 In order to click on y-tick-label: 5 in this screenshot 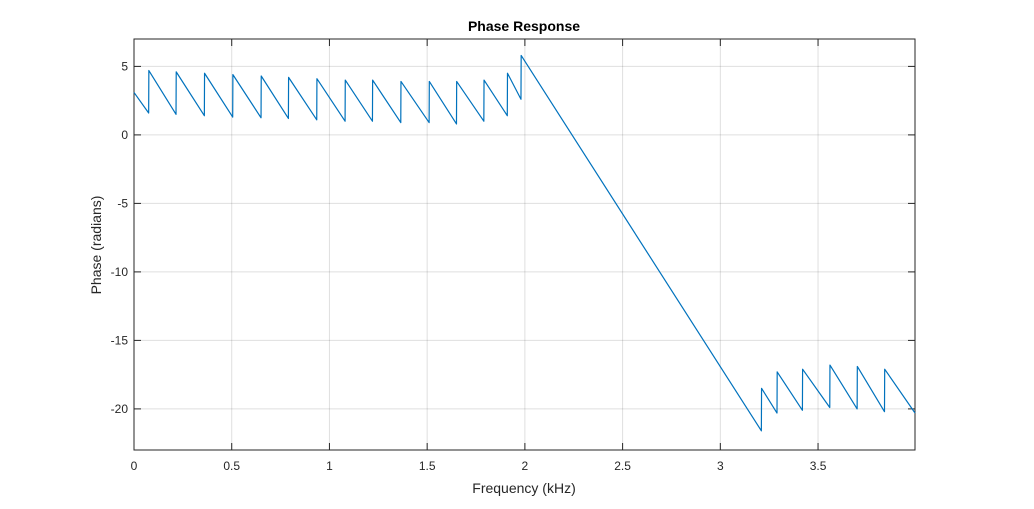, I will do `click(124, 66)`.